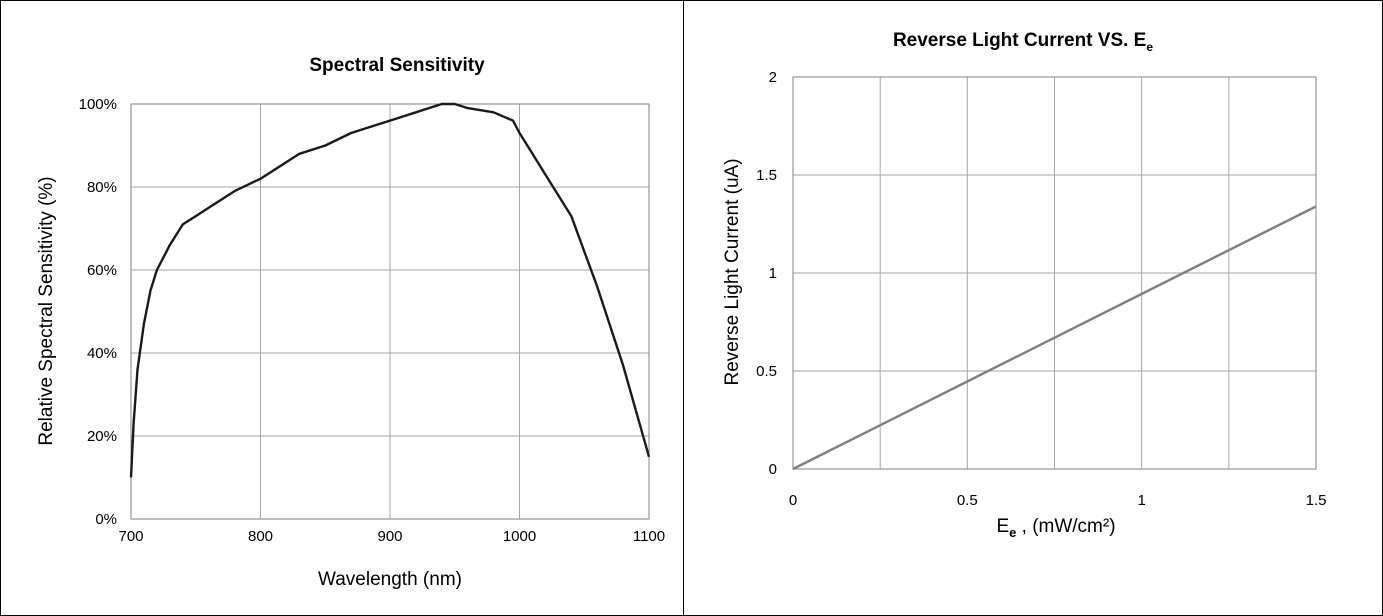 The width and height of the screenshot is (1383, 616). What do you see at coordinates (1002, 526) in the screenshot?
I see `c2-x-label-main: E` at bounding box center [1002, 526].